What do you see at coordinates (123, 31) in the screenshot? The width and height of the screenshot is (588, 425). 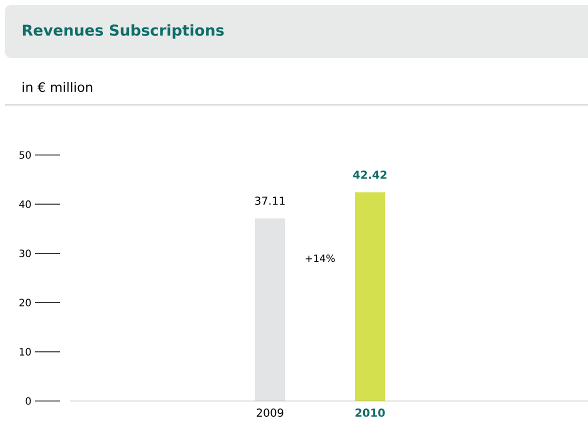 I see `chart-title: Revenues Subscriptions` at bounding box center [123, 31].